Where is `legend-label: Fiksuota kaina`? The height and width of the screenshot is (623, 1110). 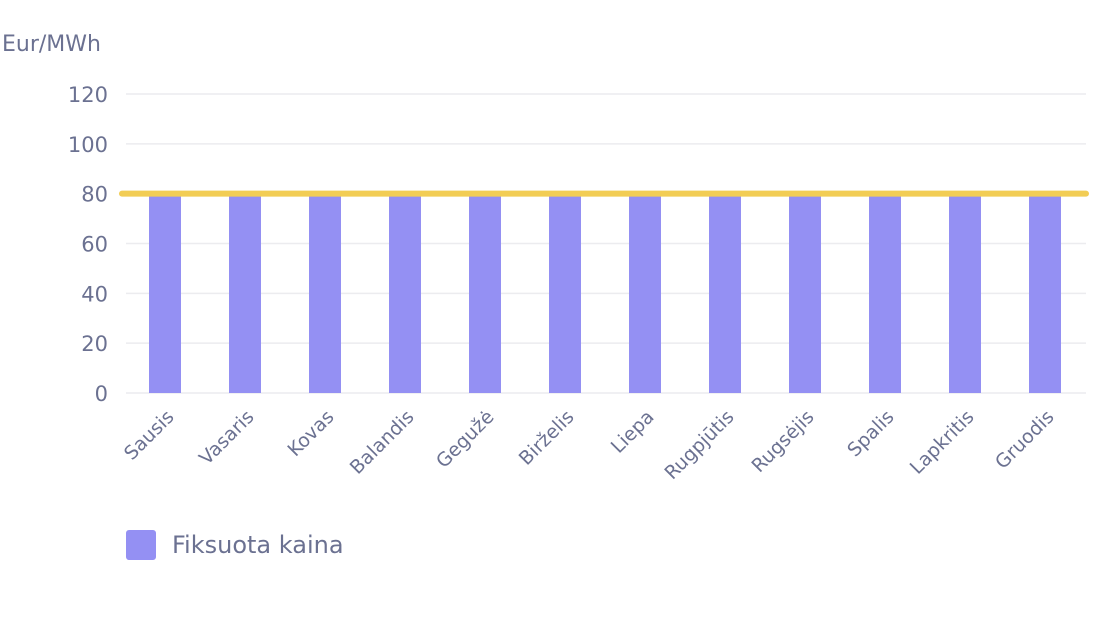
legend-label: Fiksuota kaina is located at coordinates (258, 545).